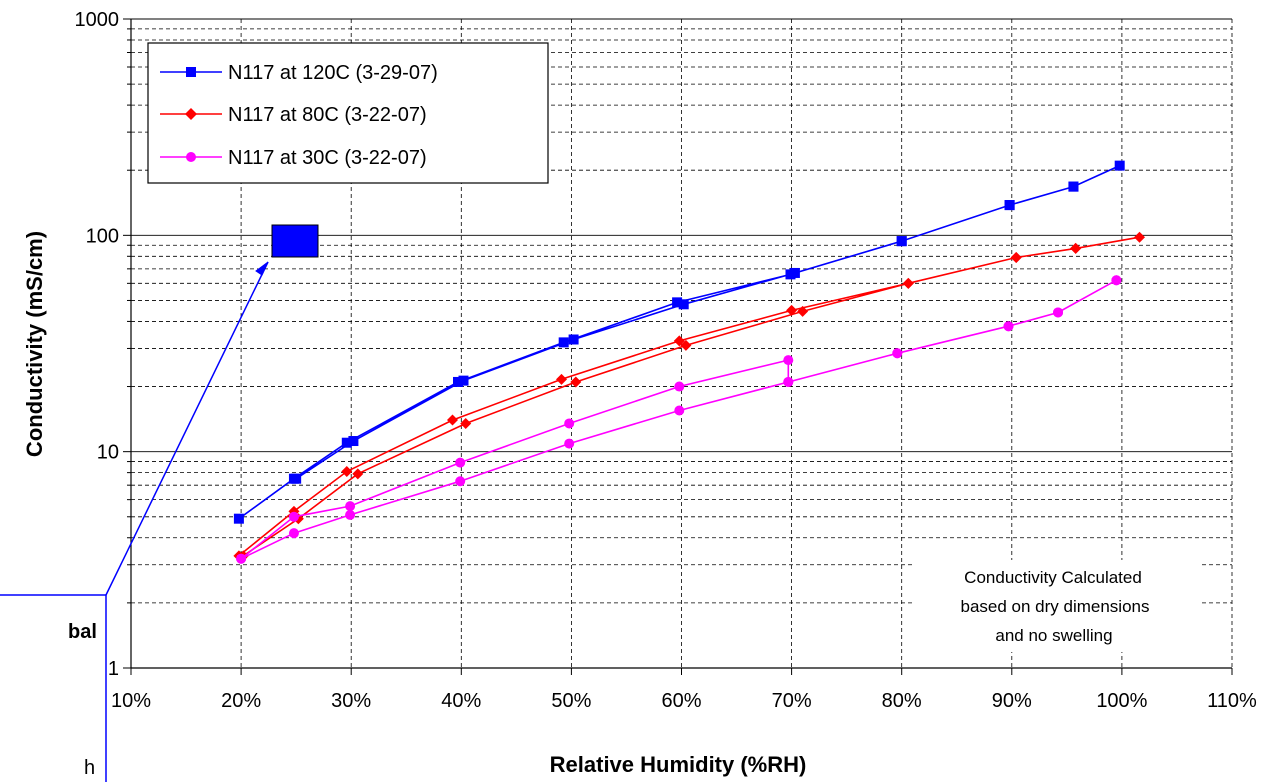  I want to click on y-tick-label: 1, so click(113, 669).